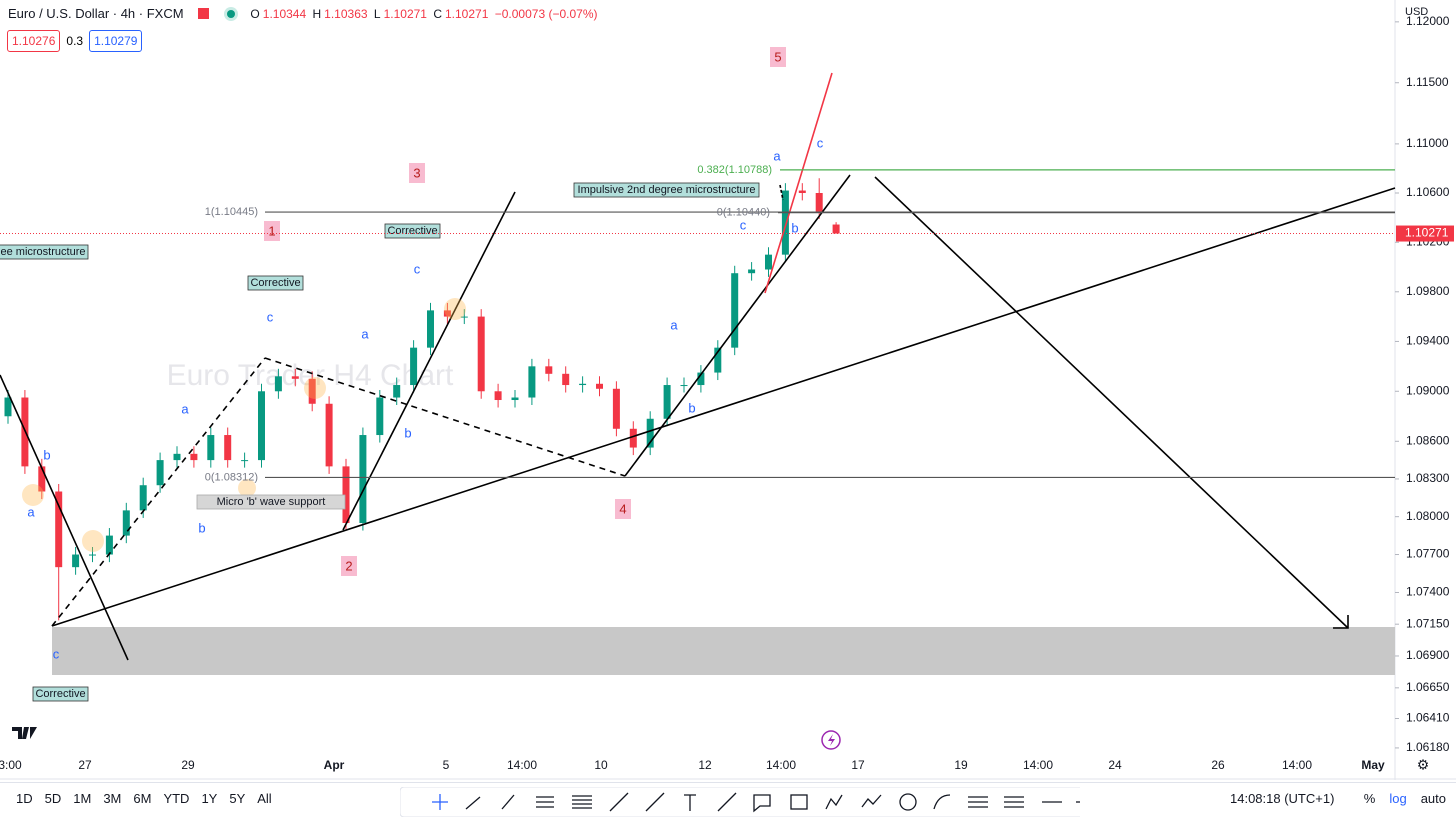  Describe the element at coordinates (667, 190) in the screenshot. I see `note-label: Impulsive 2nd degree microstructure` at that location.